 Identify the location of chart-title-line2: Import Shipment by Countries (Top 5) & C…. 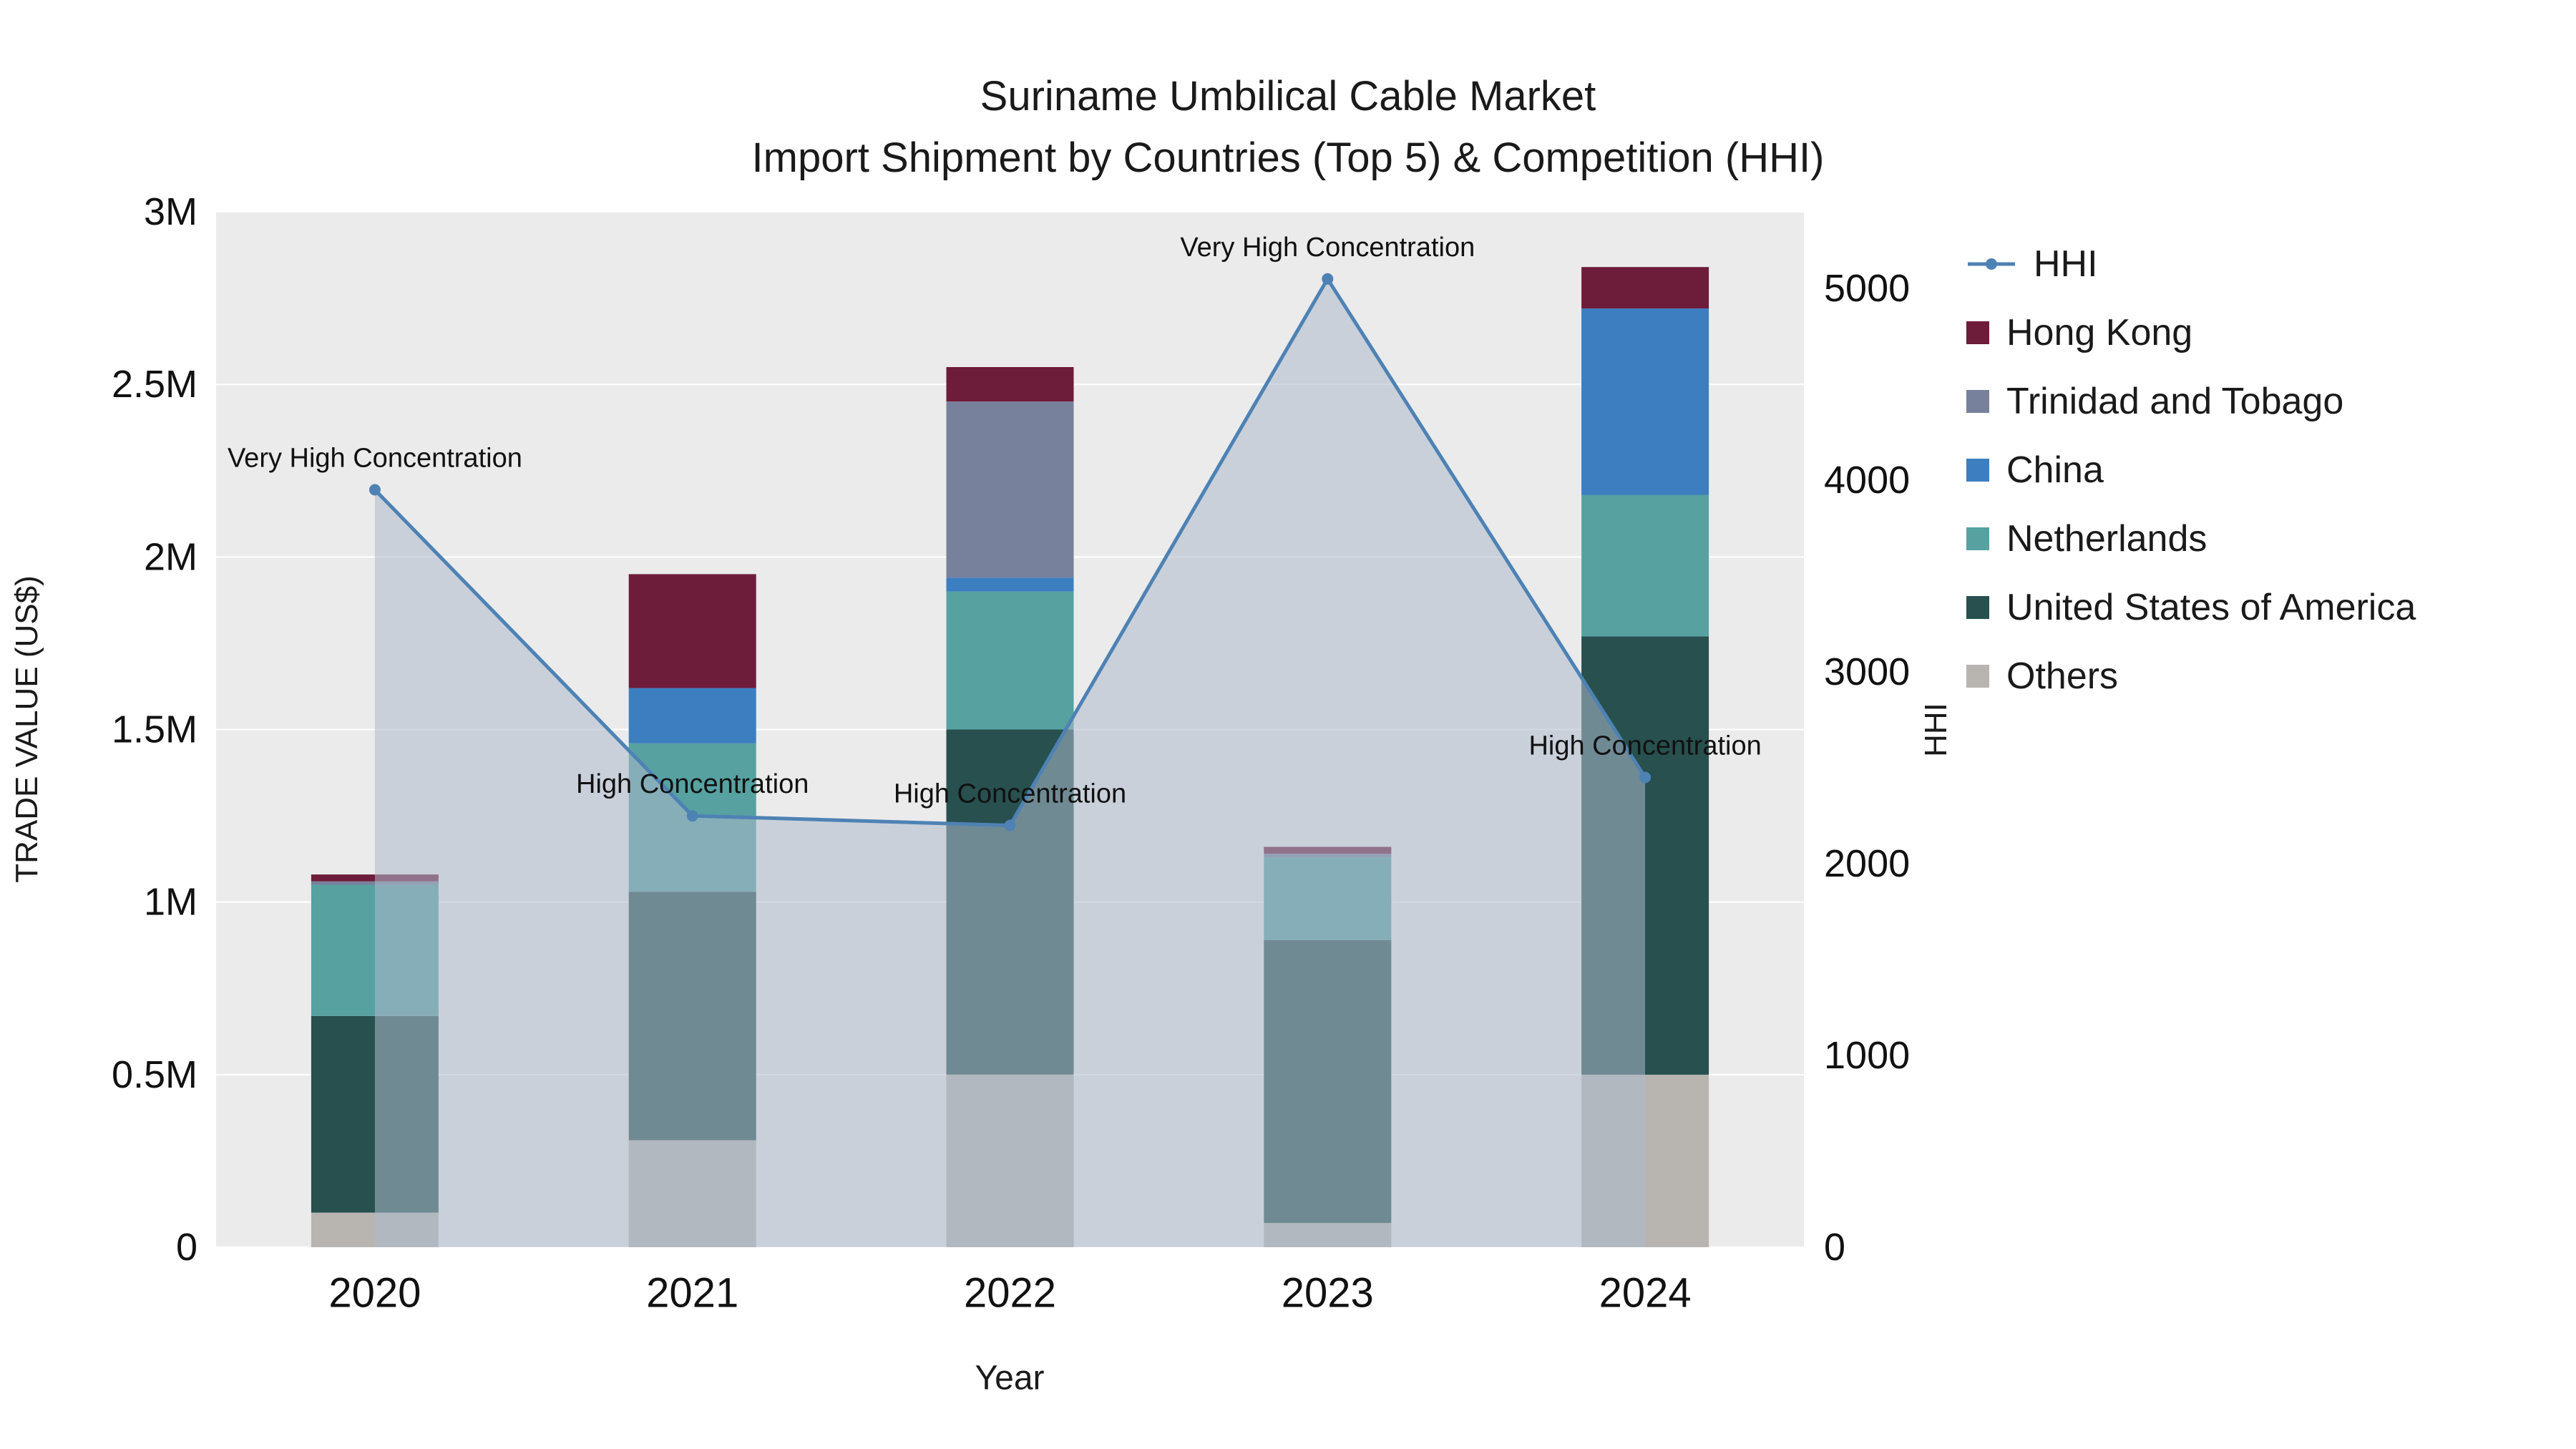
(1288, 158).